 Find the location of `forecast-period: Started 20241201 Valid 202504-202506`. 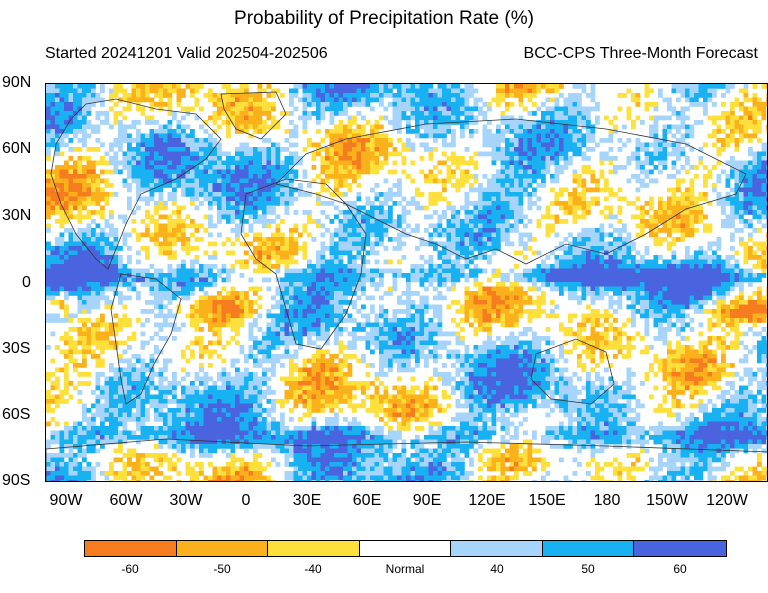

forecast-period: Started 20241201 Valid 202504-202506 is located at coordinates (186, 53).